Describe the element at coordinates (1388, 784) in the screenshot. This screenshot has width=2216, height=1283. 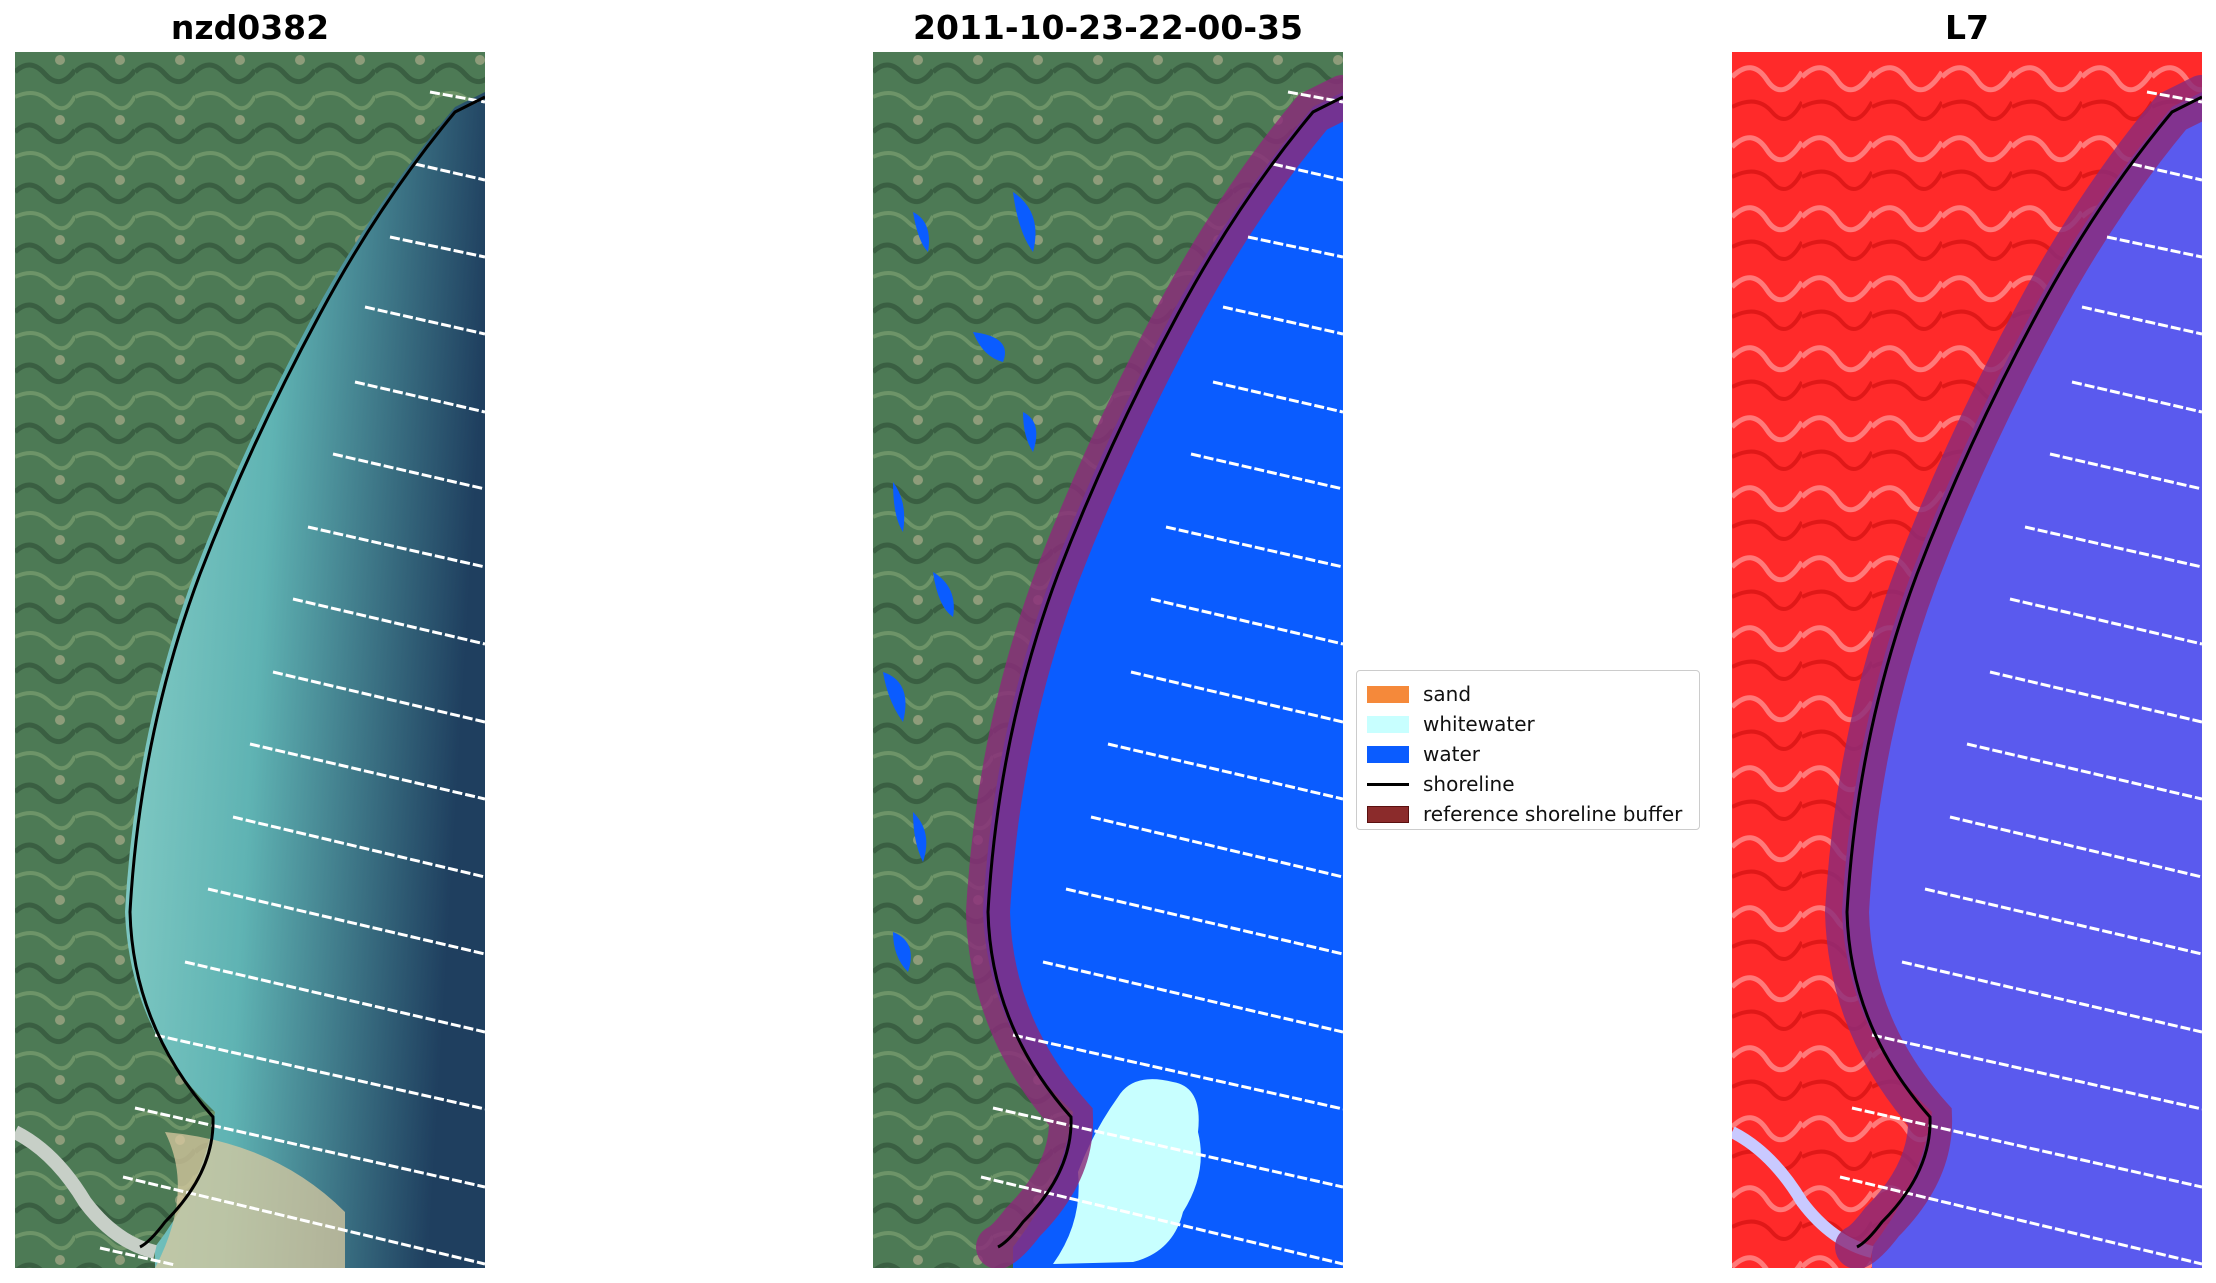
I see `shoreline-swatch` at that location.